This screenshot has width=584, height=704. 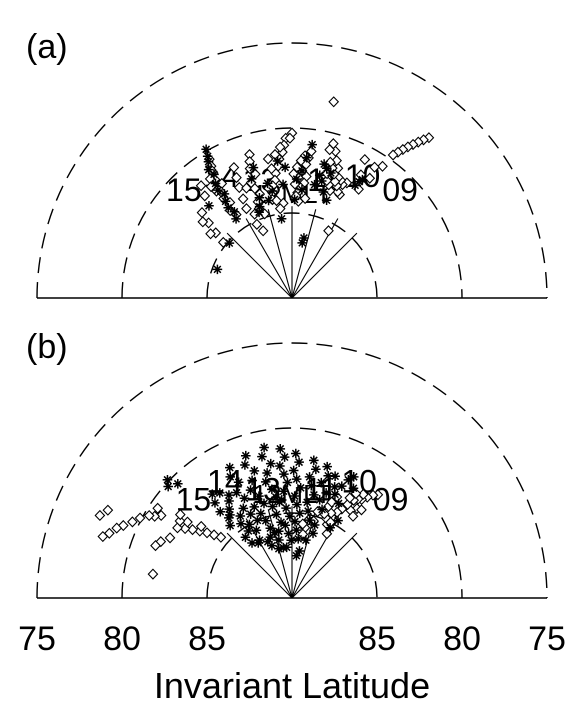 What do you see at coordinates (377, 639) in the screenshot?
I see `latitude-tick-85: 85` at bounding box center [377, 639].